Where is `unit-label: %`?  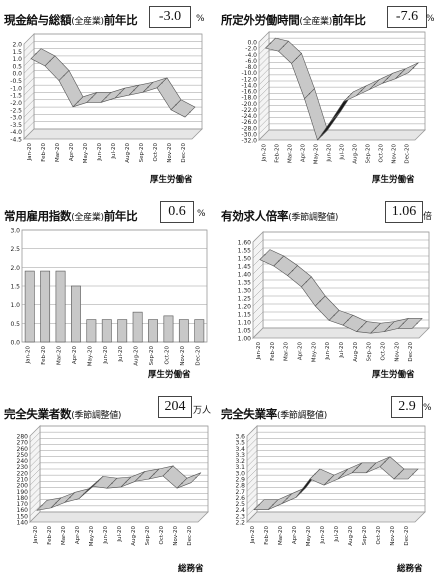
unit-label: % is located at coordinates (430, 19).